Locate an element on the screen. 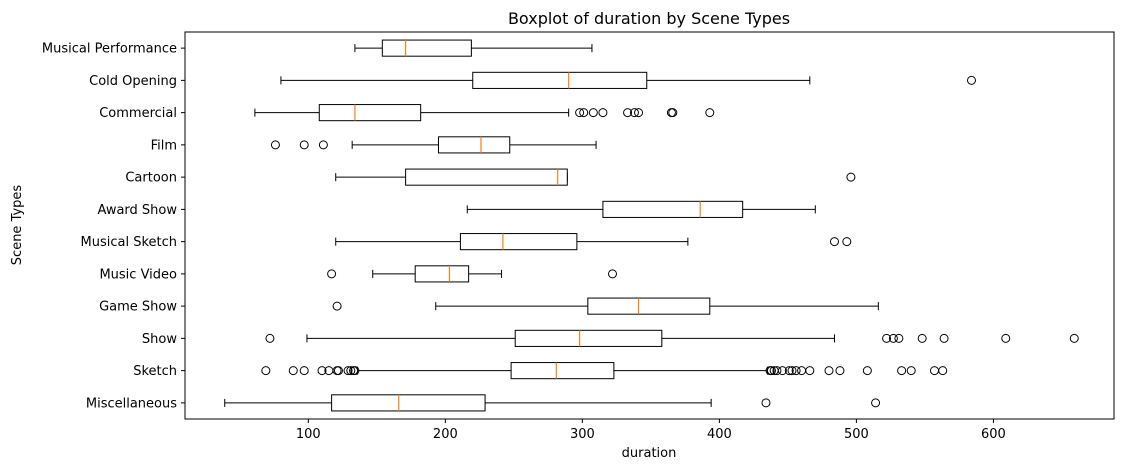  y-tick-label: Sketch is located at coordinates (155, 371).